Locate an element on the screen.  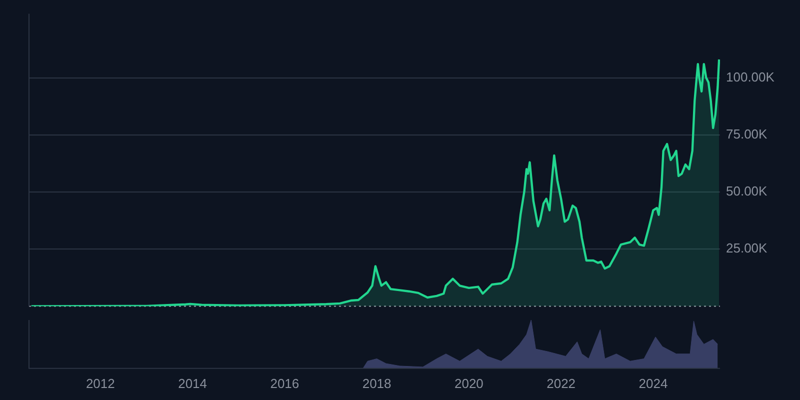
x-tick-label: 2018 is located at coordinates (377, 383).